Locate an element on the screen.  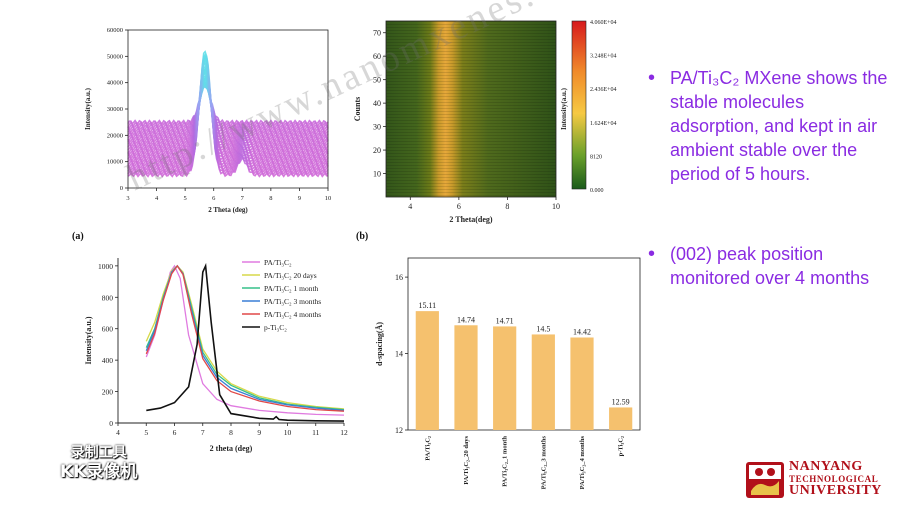
bar-ytick-label: 12 is located at coordinates (399, 430).